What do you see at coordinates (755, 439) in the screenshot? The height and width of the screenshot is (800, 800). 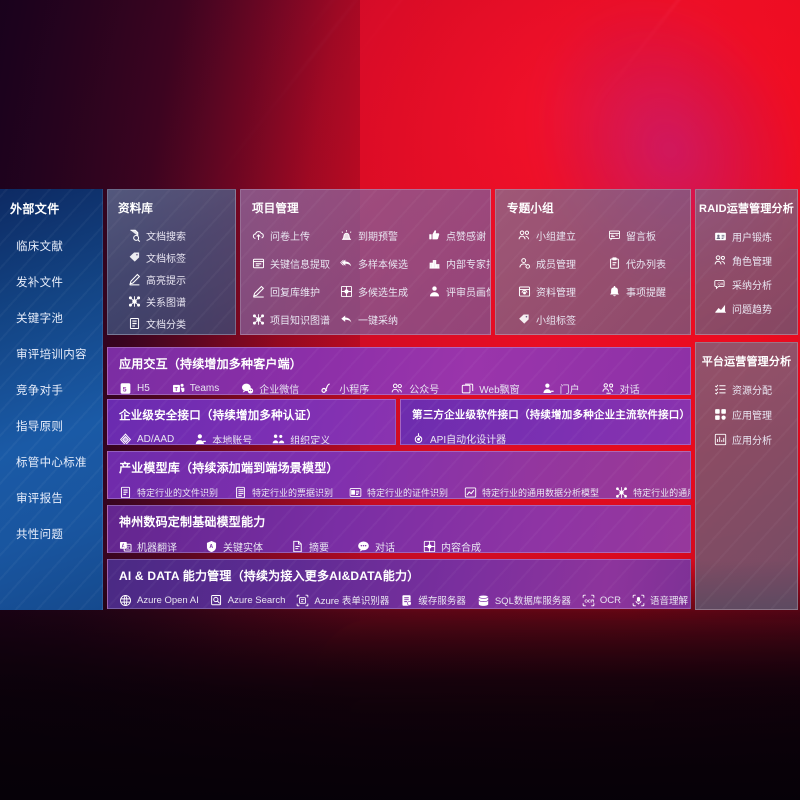 I see `item-app-analysis: 应用分析` at bounding box center [755, 439].